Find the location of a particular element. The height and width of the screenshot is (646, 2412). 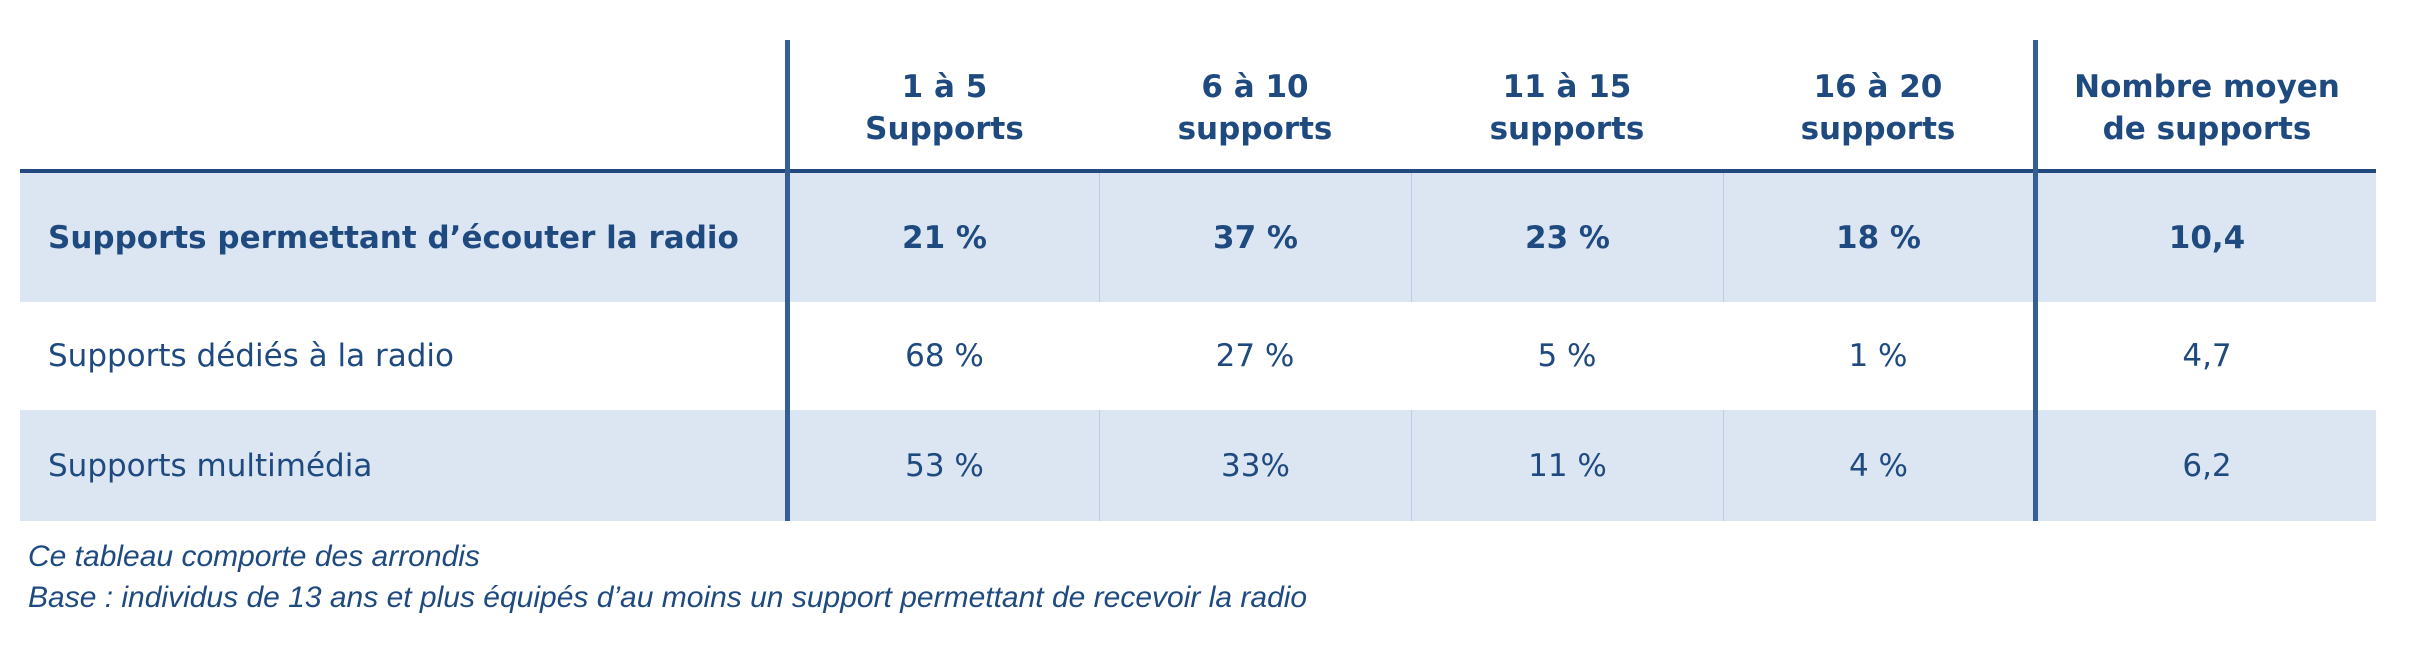

table-cell: 6,2 is located at coordinates (2207, 465).